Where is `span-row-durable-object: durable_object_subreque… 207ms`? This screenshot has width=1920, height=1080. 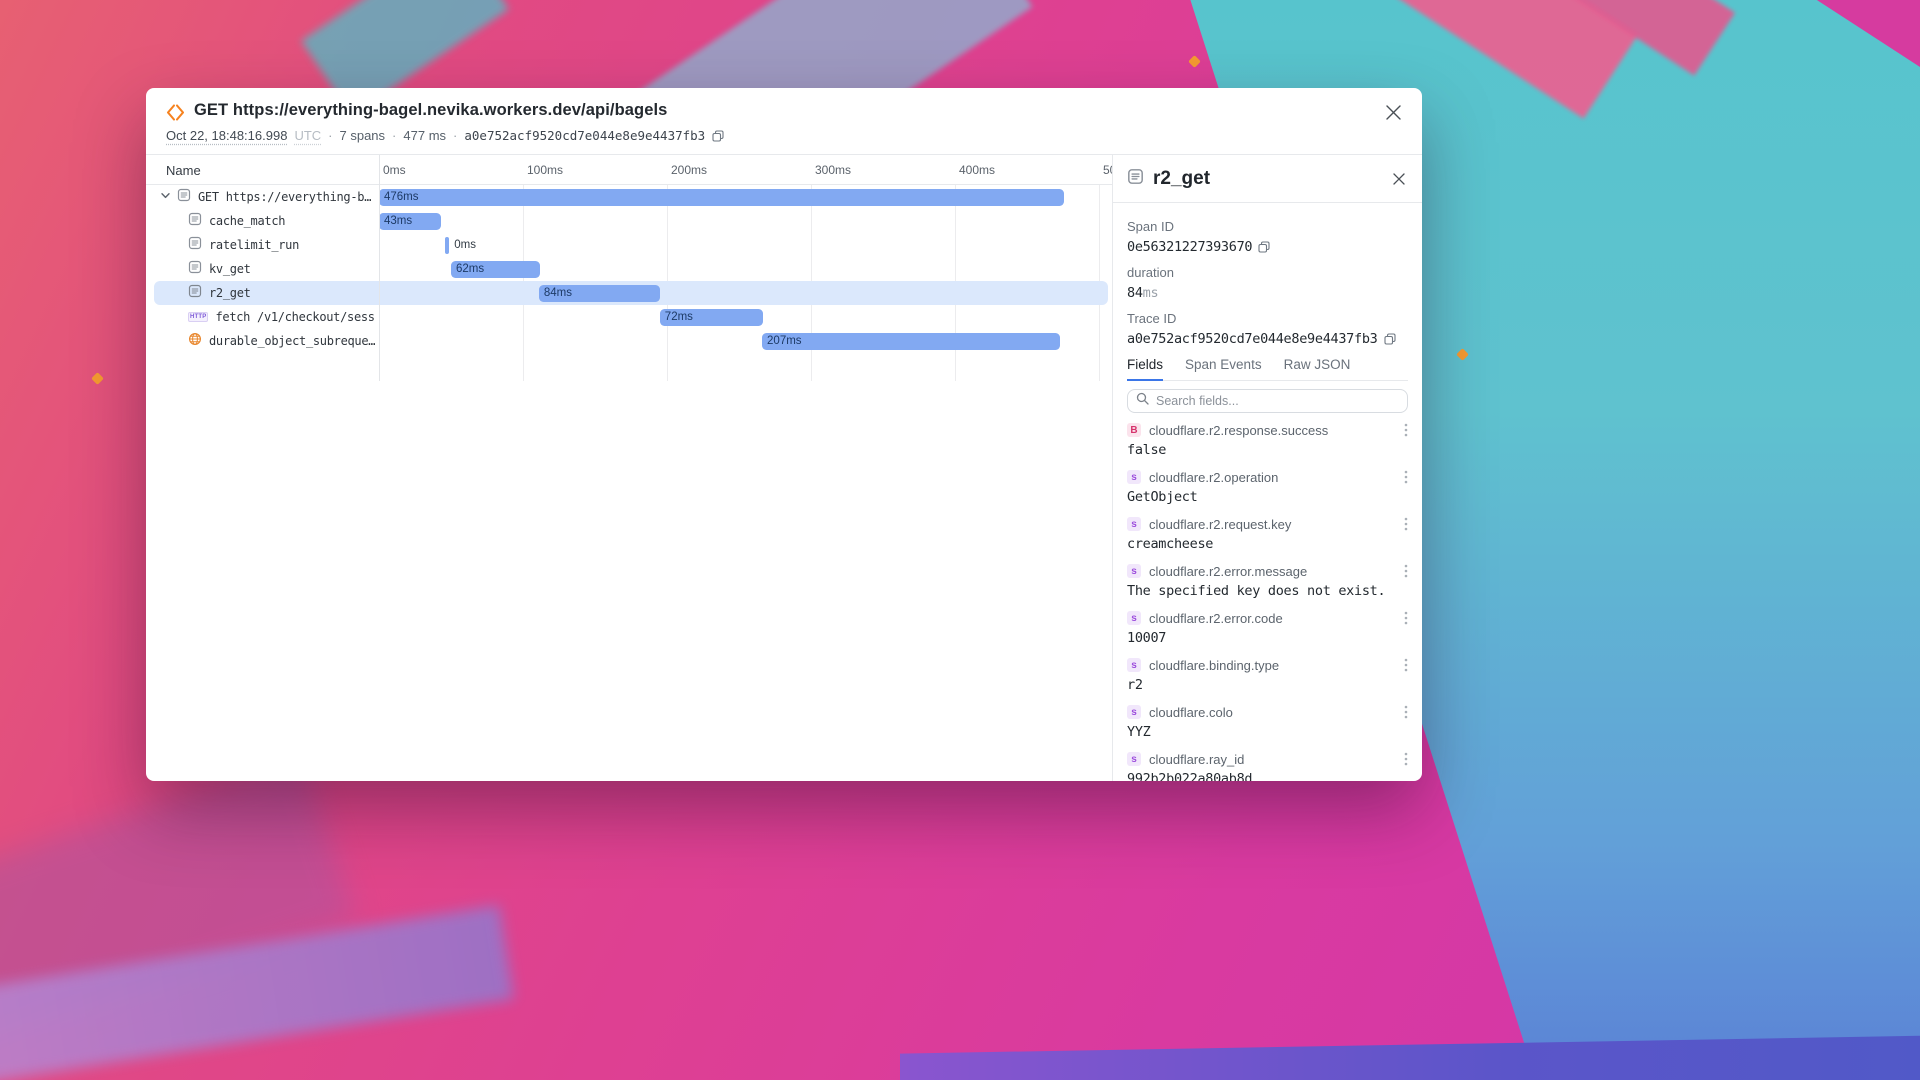
span-row-durable-object: durable_object_subreque… 207ms is located at coordinates (629, 341).